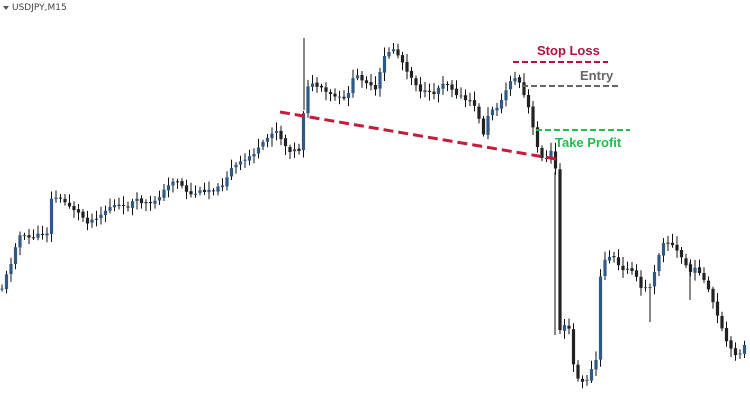 The width and height of the screenshot is (750, 409). I want to click on trendline, so click(418, 135).